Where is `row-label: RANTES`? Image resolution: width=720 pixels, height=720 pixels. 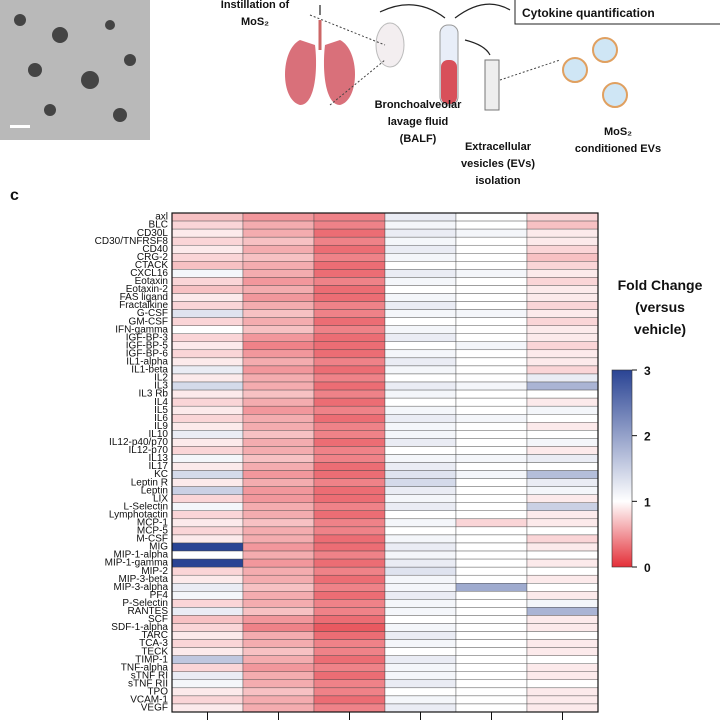
row-label: RANTES is located at coordinates (147, 611).